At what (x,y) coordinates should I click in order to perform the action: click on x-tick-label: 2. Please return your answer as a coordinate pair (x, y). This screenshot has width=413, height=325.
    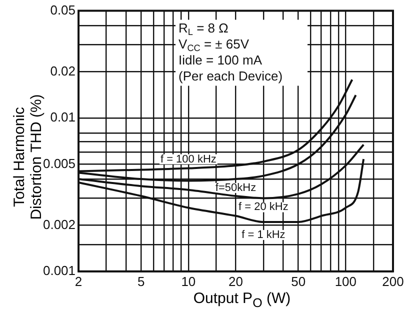
    Looking at the image, I should click on (78, 281).